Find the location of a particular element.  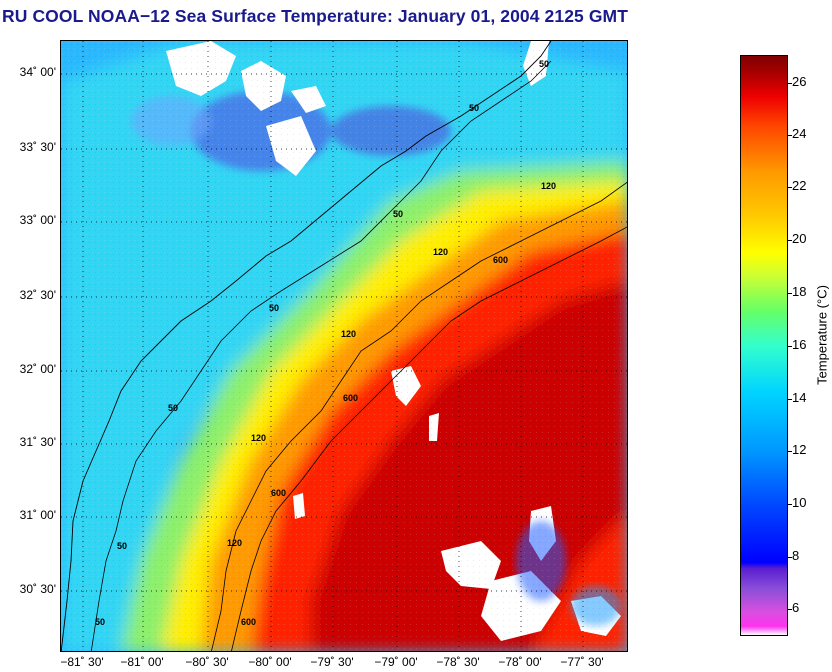

colorbar-tick-label: 10 is located at coordinates (799, 502).